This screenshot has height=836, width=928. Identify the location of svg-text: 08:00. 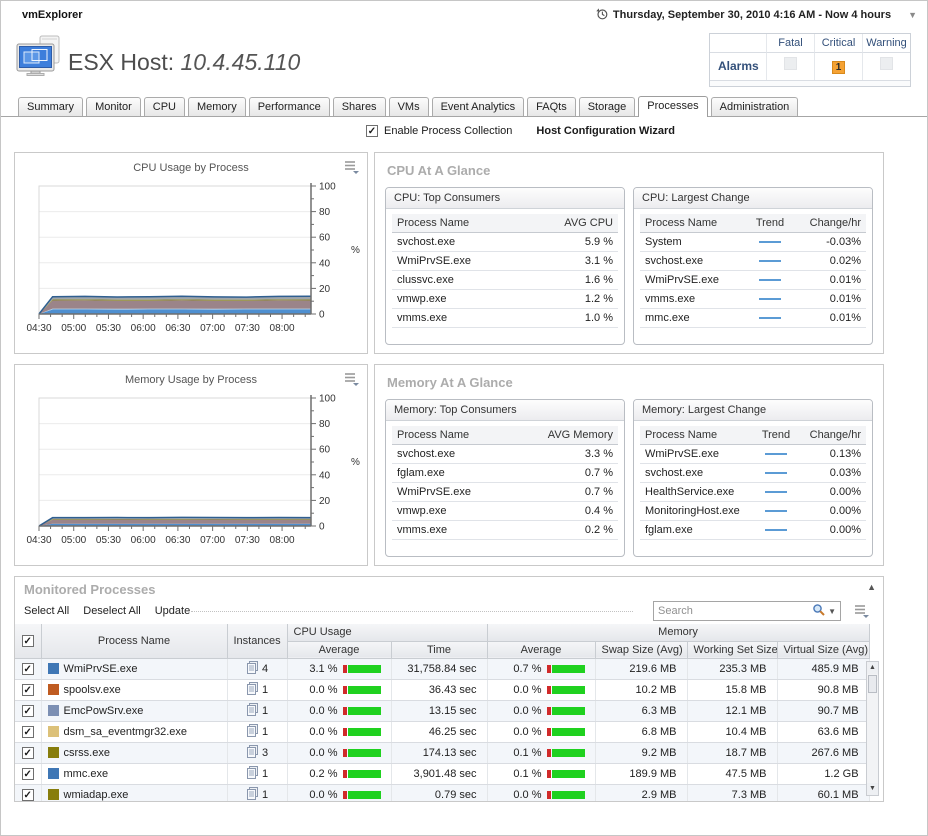
(282, 328).